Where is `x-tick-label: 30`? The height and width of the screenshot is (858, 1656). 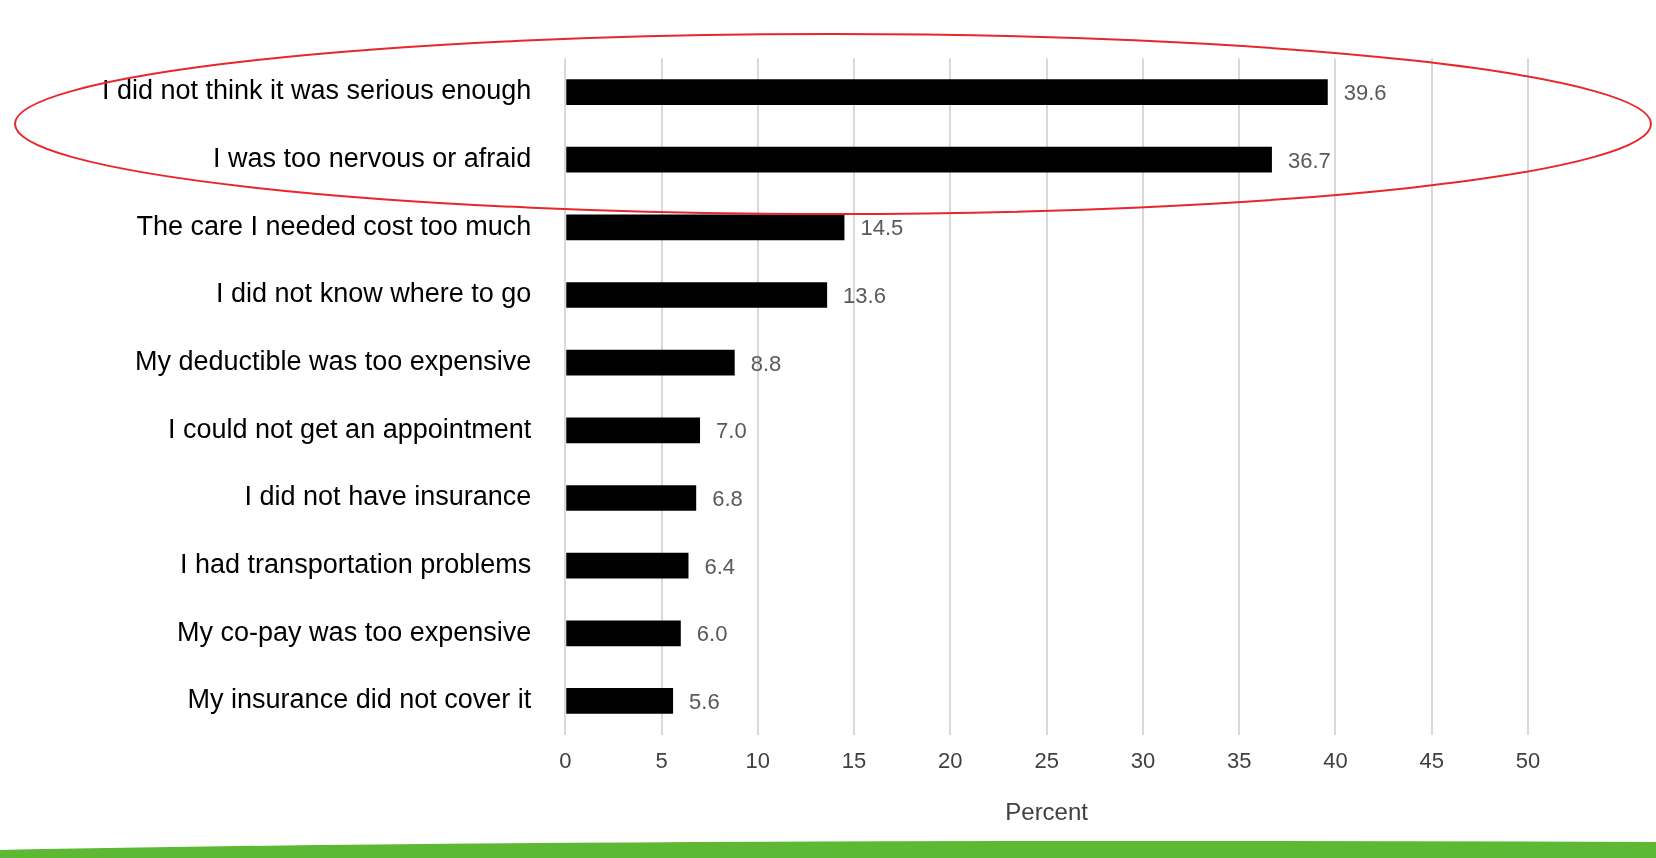
x-tick-label: 30 is located at coordinates (1143, 761).